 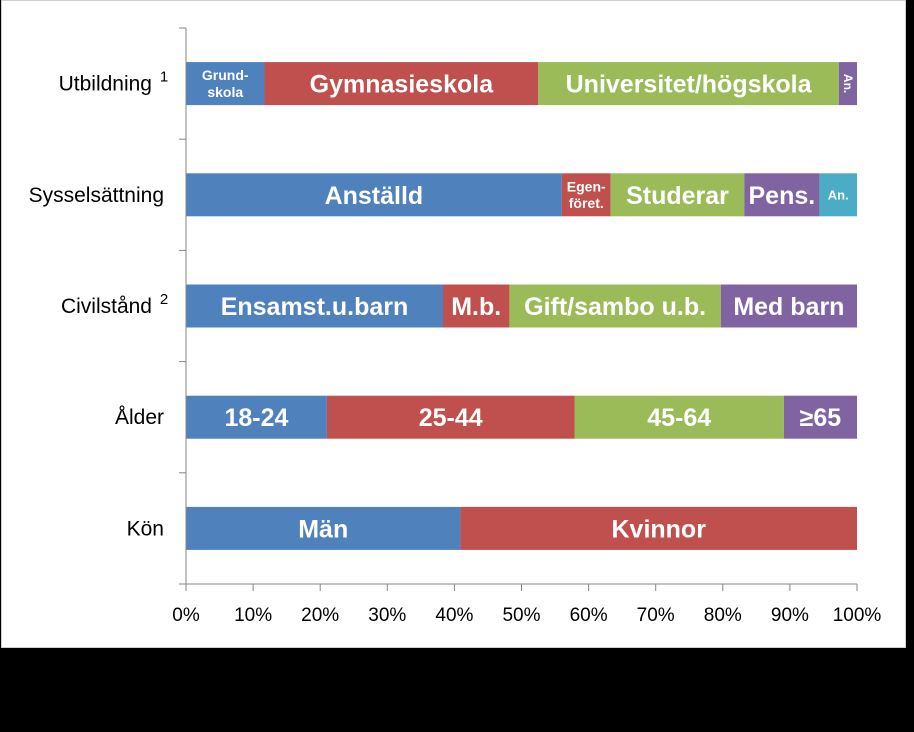 I want to click on x-tick-label: 30%, so click(x=387, y=615).